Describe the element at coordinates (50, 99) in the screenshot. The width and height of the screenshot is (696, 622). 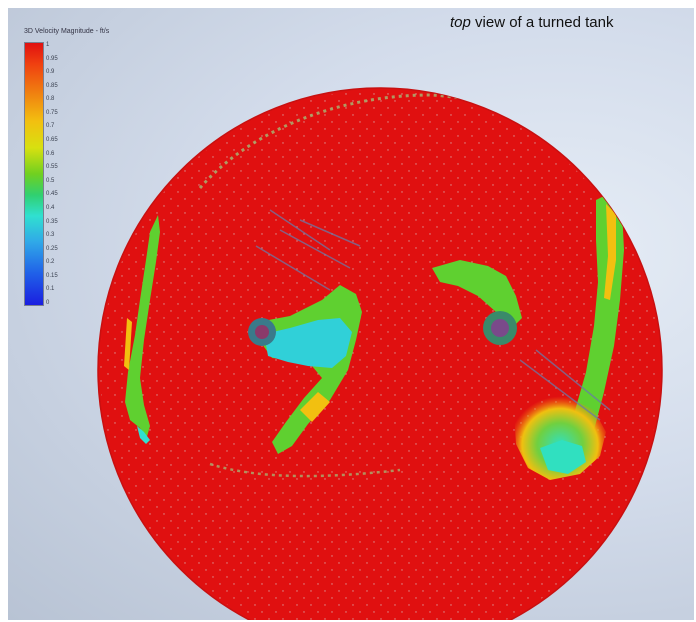
I see `legend-tick-label: 0.8` at that location.